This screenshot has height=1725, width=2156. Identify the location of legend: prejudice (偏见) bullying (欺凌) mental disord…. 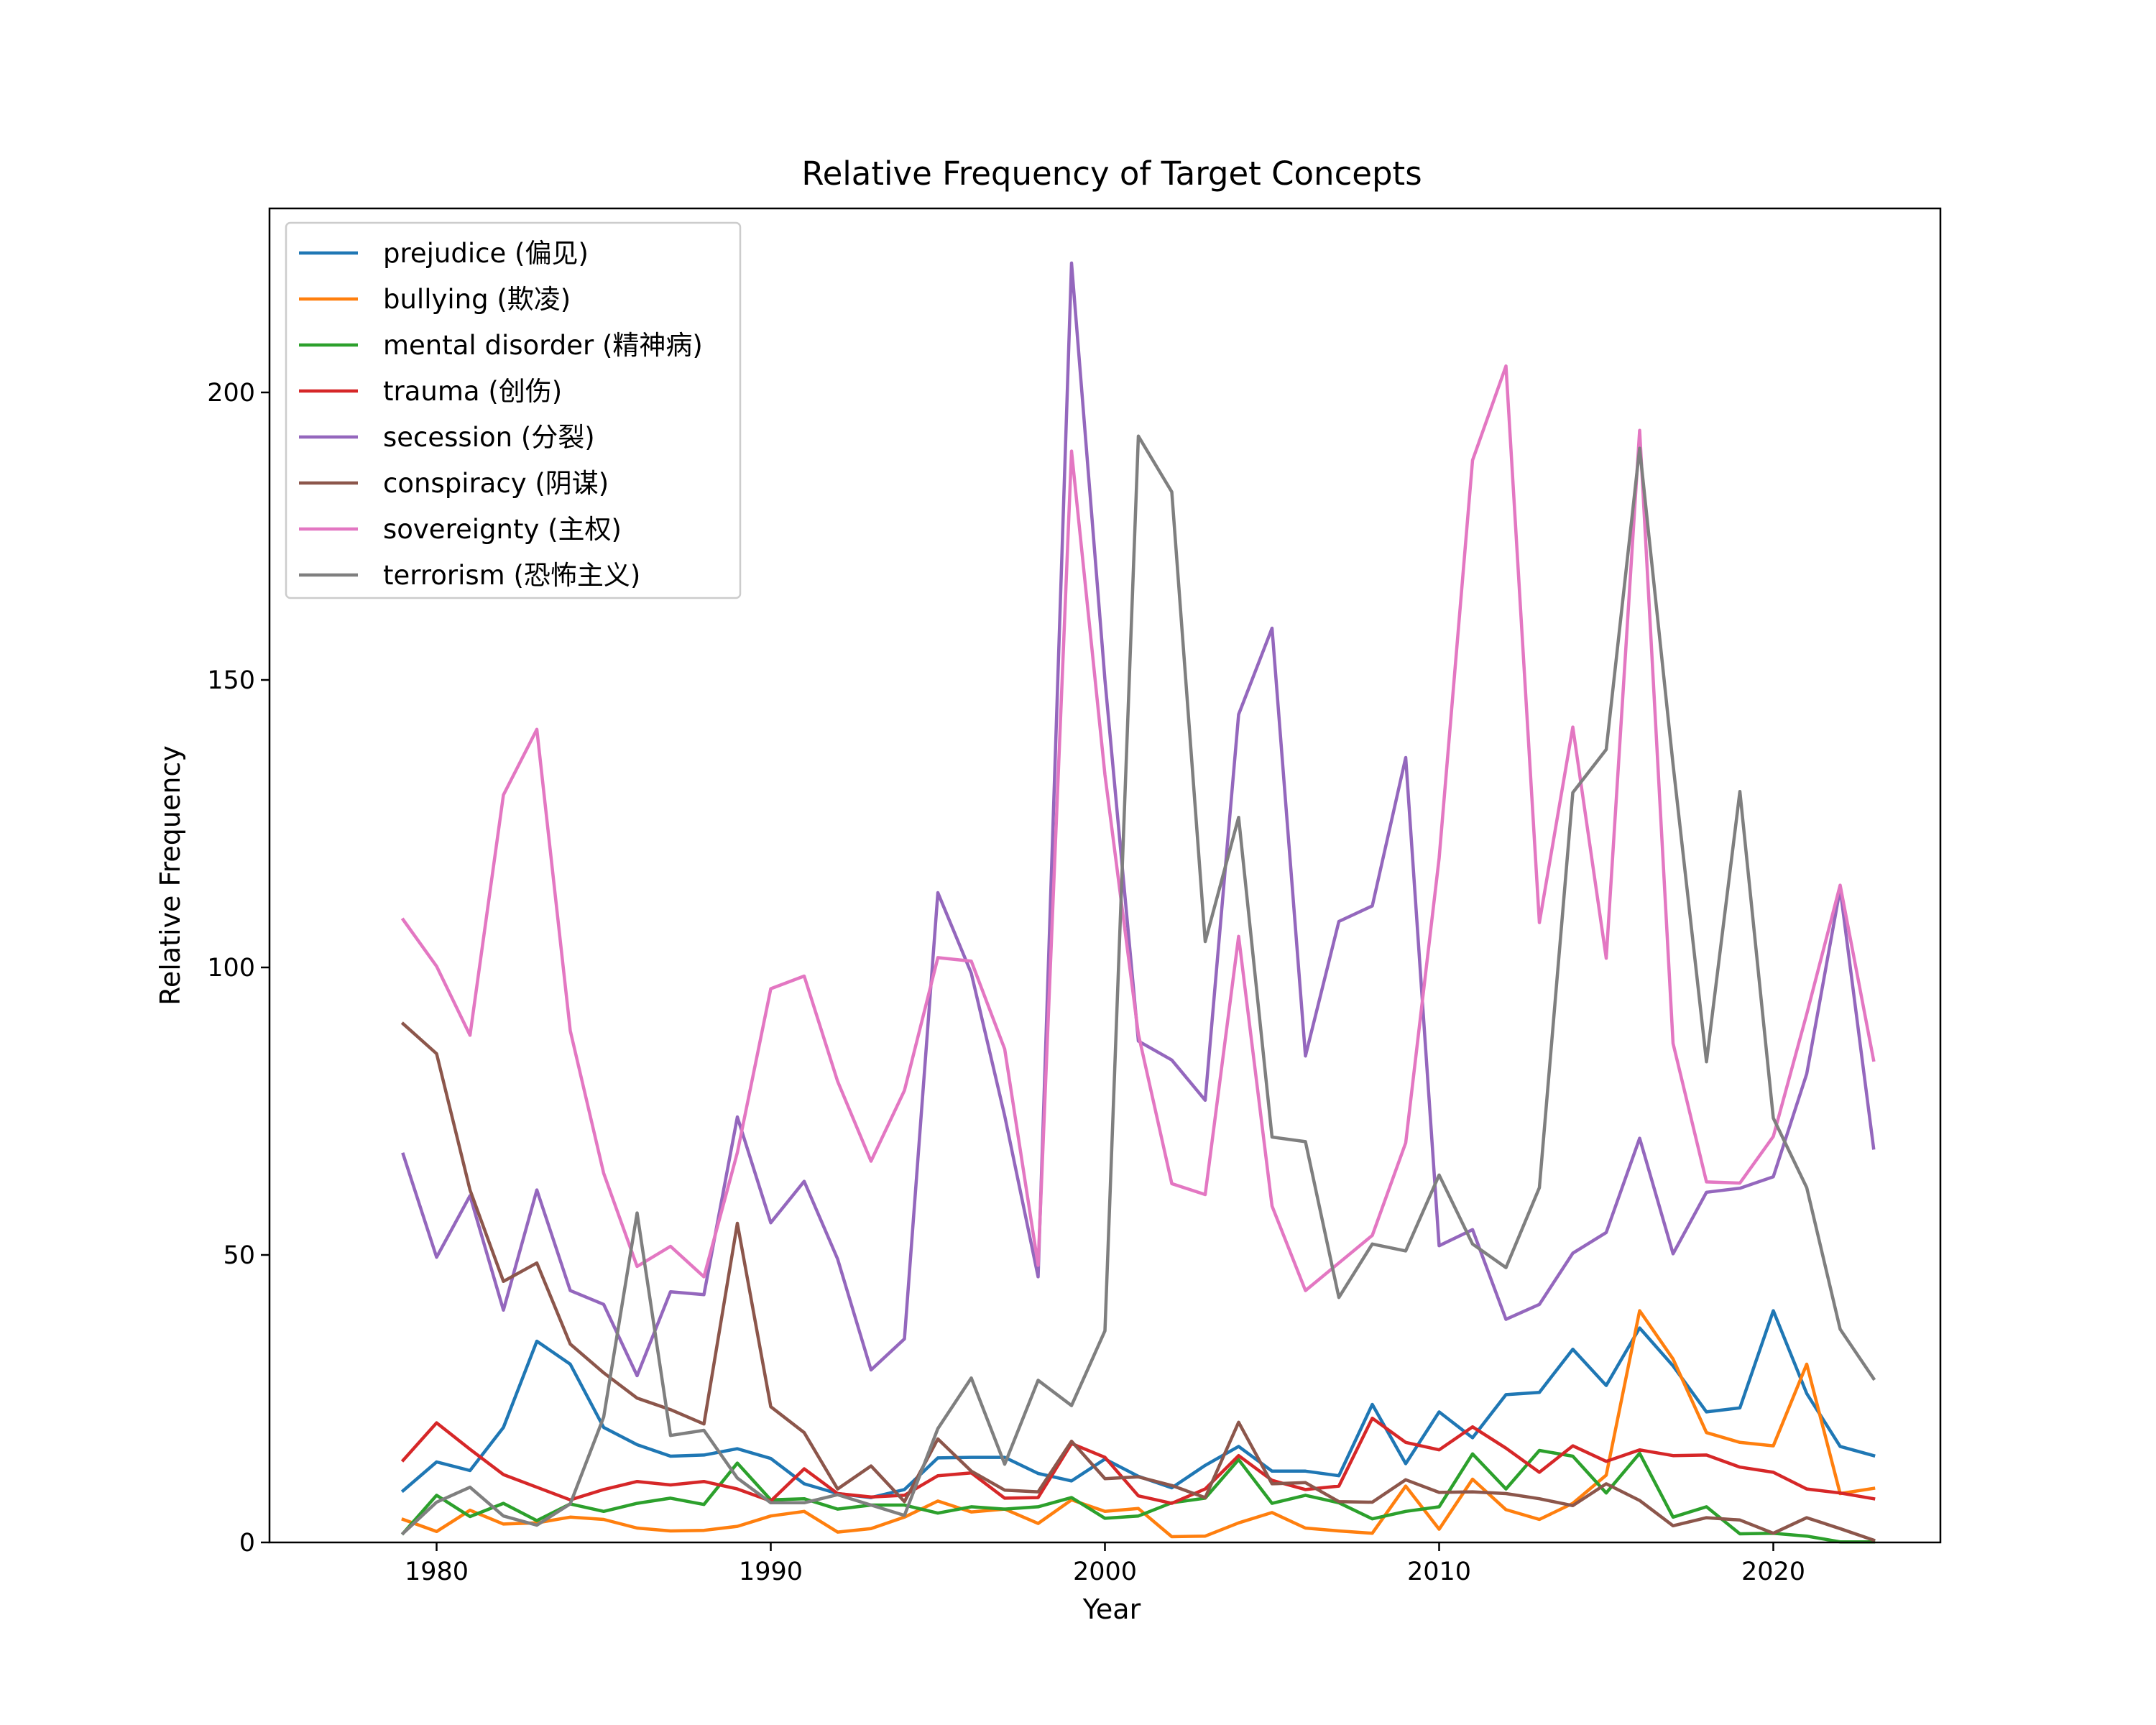
(513, 410).